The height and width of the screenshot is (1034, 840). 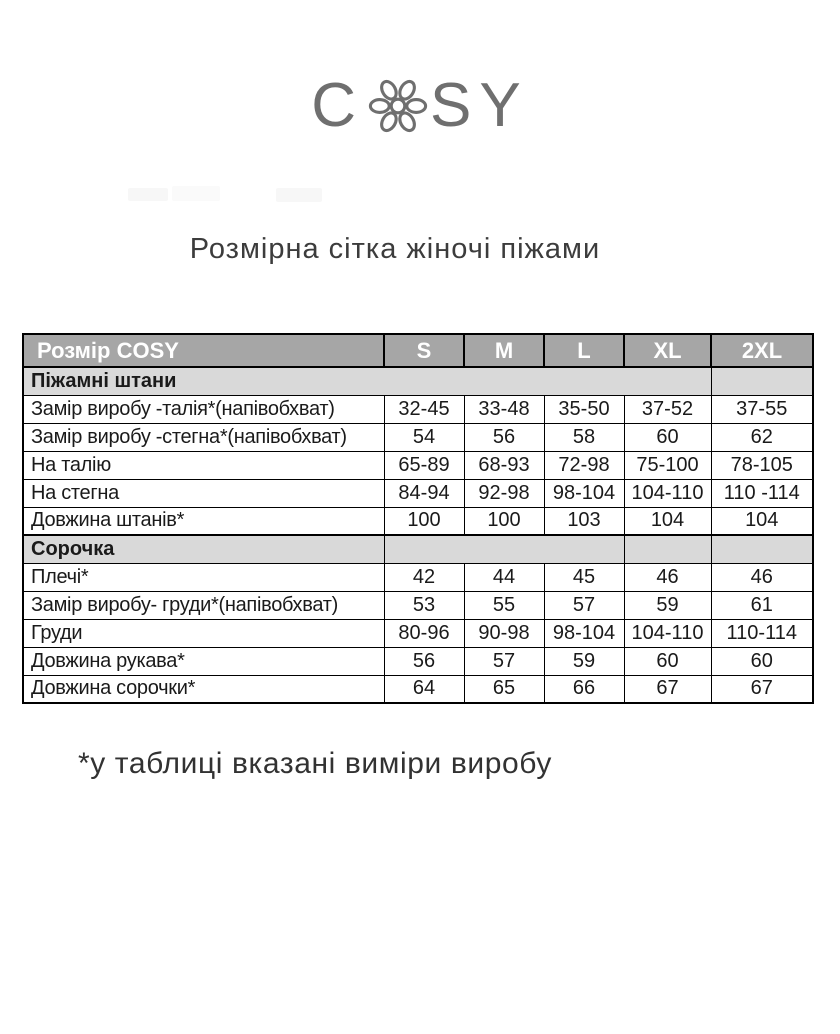 I want to click on header-size-l: L, so click(x=584, y=350).